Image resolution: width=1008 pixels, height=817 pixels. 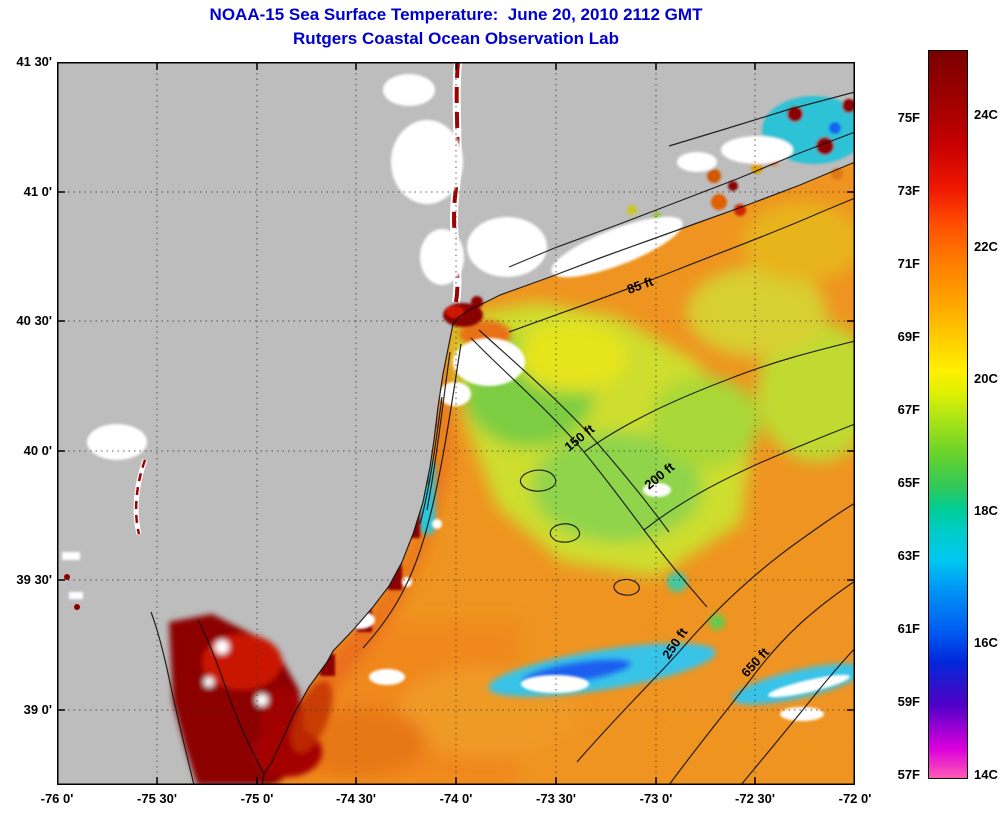 I want to click on y-tick-label: 39 30', so click(x=34, y=579).